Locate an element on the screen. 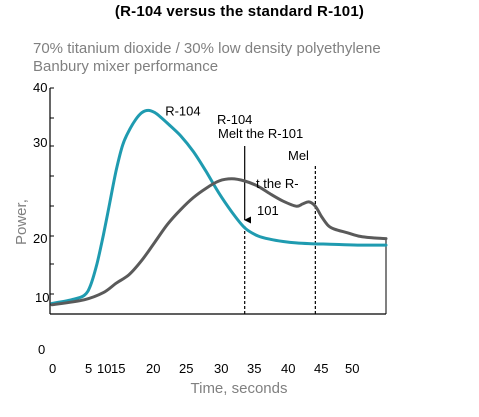 The height and width of the screenshot is (417, 479). x-tick-label: 50 is located at coordinates (352, 368).